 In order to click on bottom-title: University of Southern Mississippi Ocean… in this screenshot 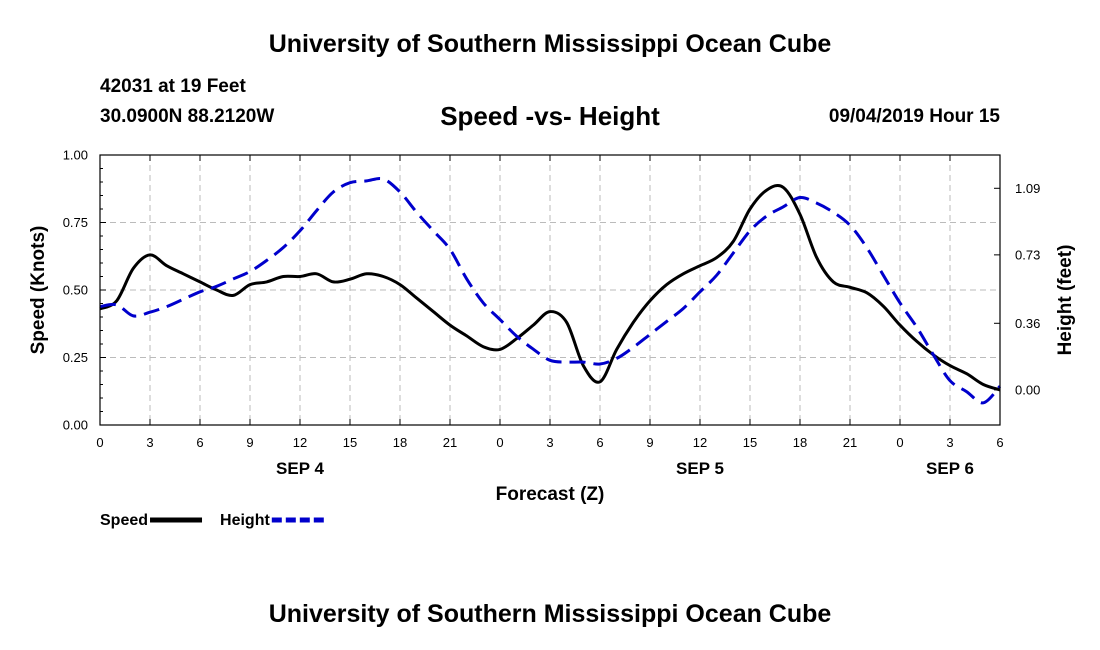, I will do `click(550, 614)`.